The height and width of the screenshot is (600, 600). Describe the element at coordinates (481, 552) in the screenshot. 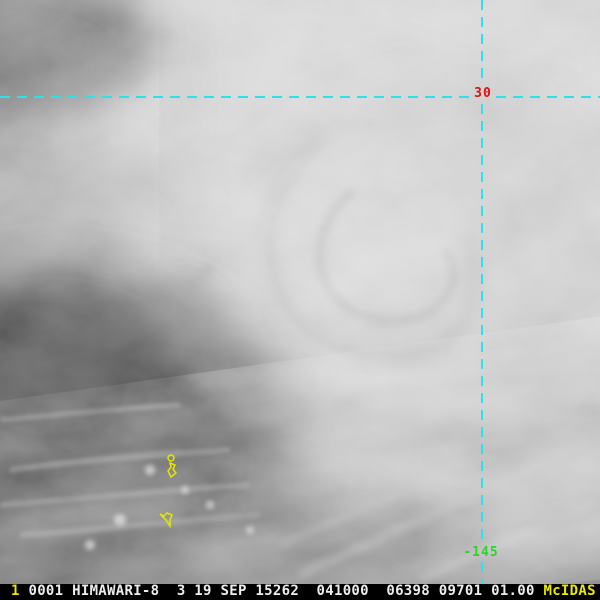

I see `longitude-label: -145` at that location.